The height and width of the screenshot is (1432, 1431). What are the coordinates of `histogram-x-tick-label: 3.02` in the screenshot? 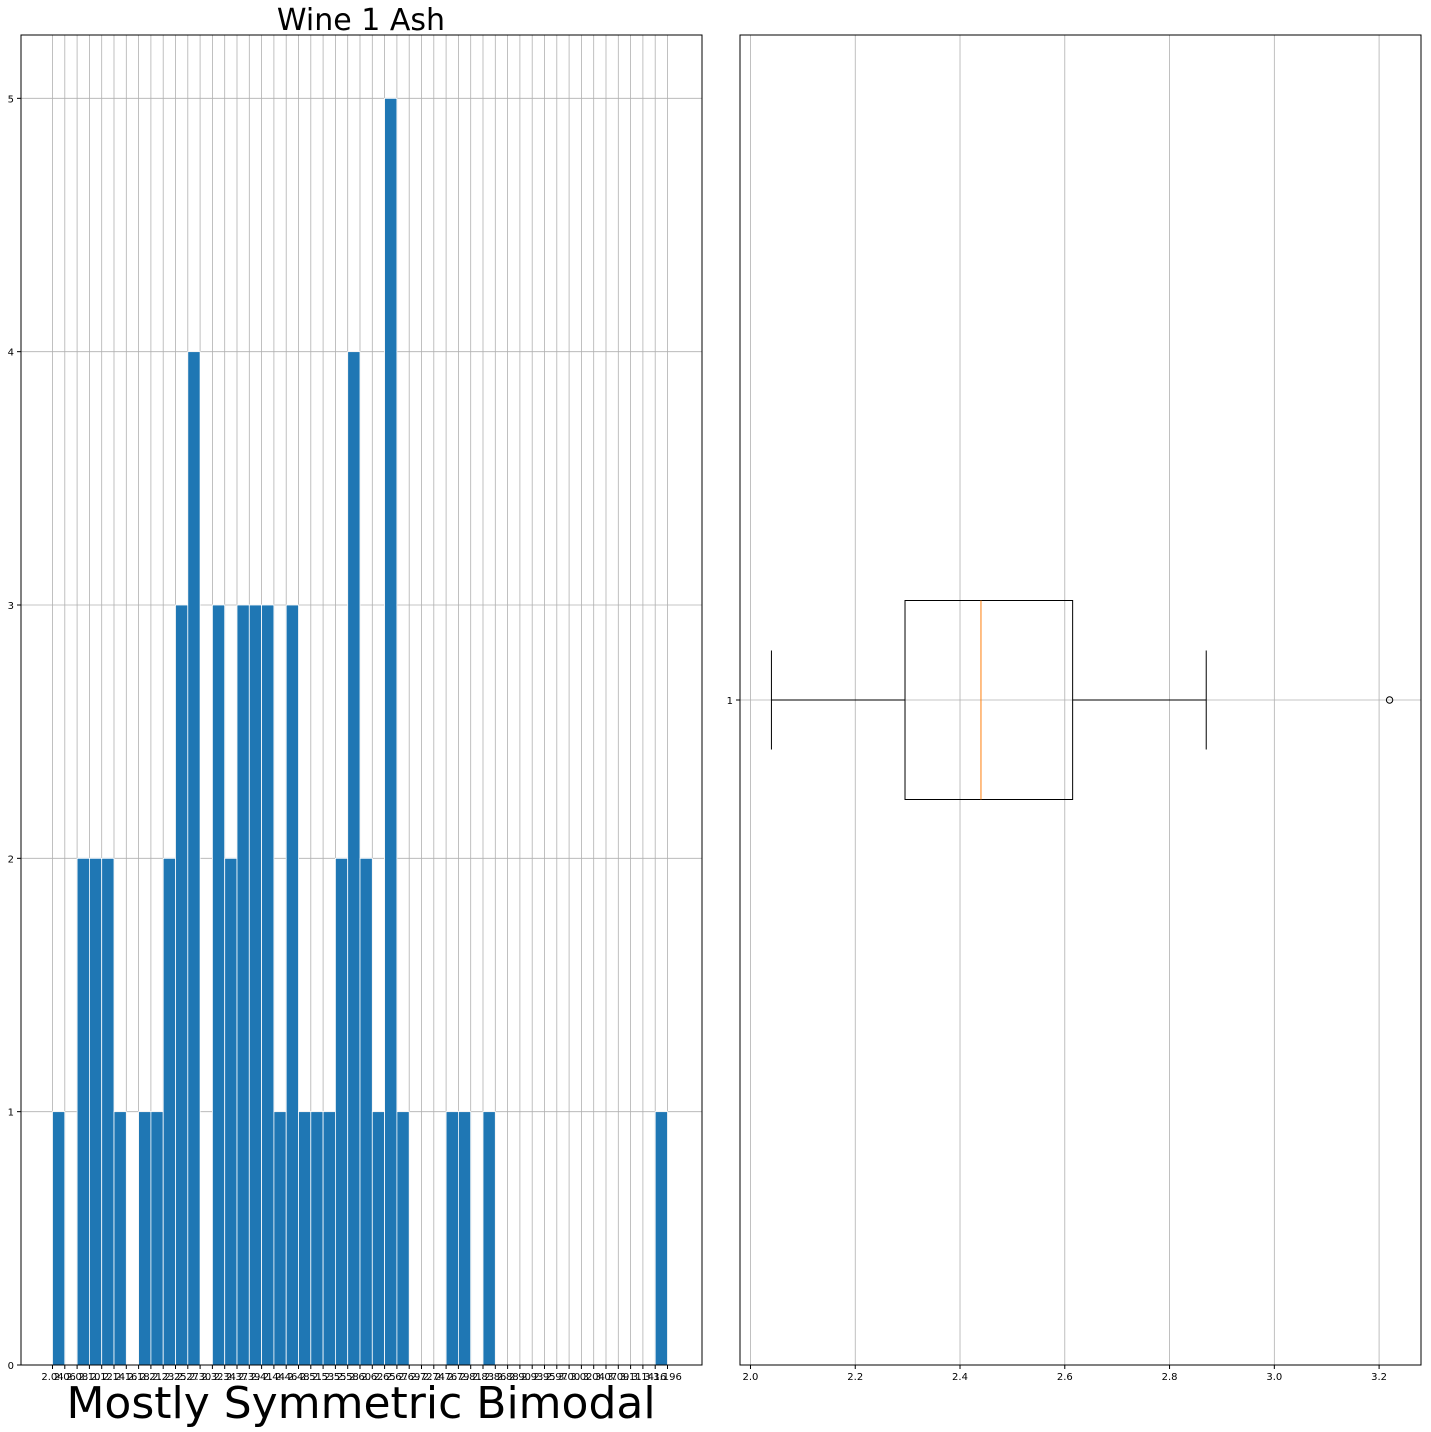 It's located at (581, 1377).